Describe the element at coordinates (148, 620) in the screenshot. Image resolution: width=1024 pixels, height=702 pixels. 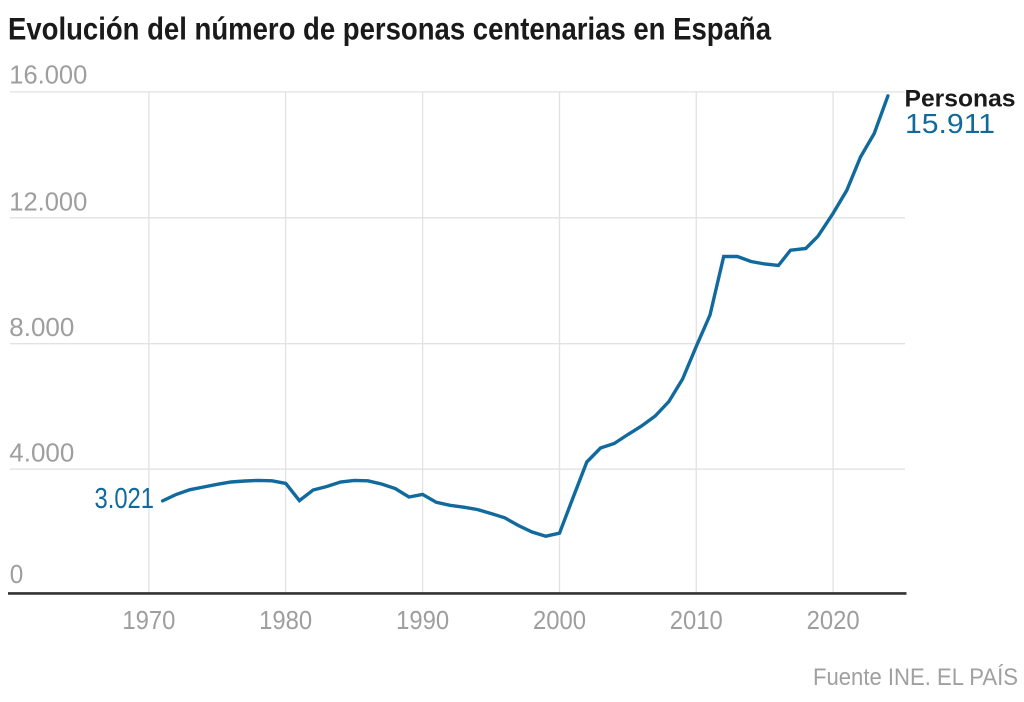
I see `svg-text: 1970` at that location.